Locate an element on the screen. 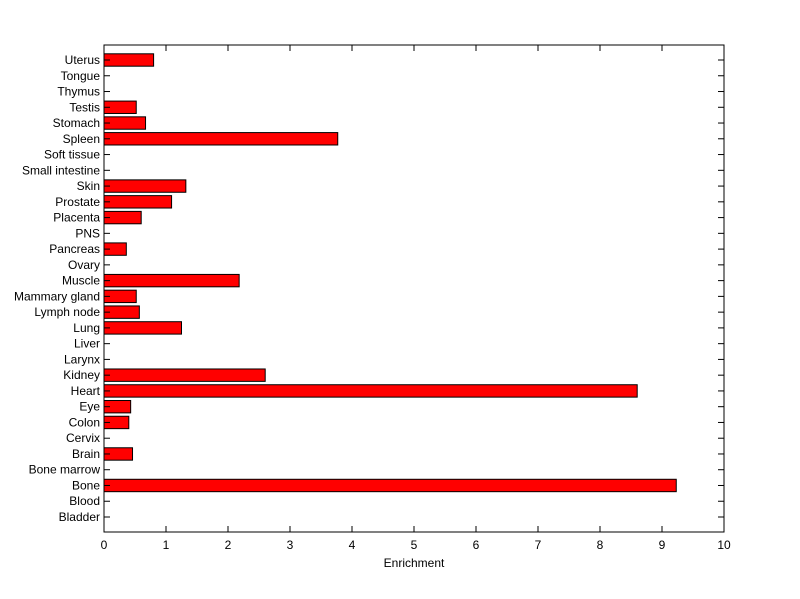 Image resolution: width=800 pixels, height=599 pixels. y-tick-label-larynx: Larynx is located at coordinates (82, 359).